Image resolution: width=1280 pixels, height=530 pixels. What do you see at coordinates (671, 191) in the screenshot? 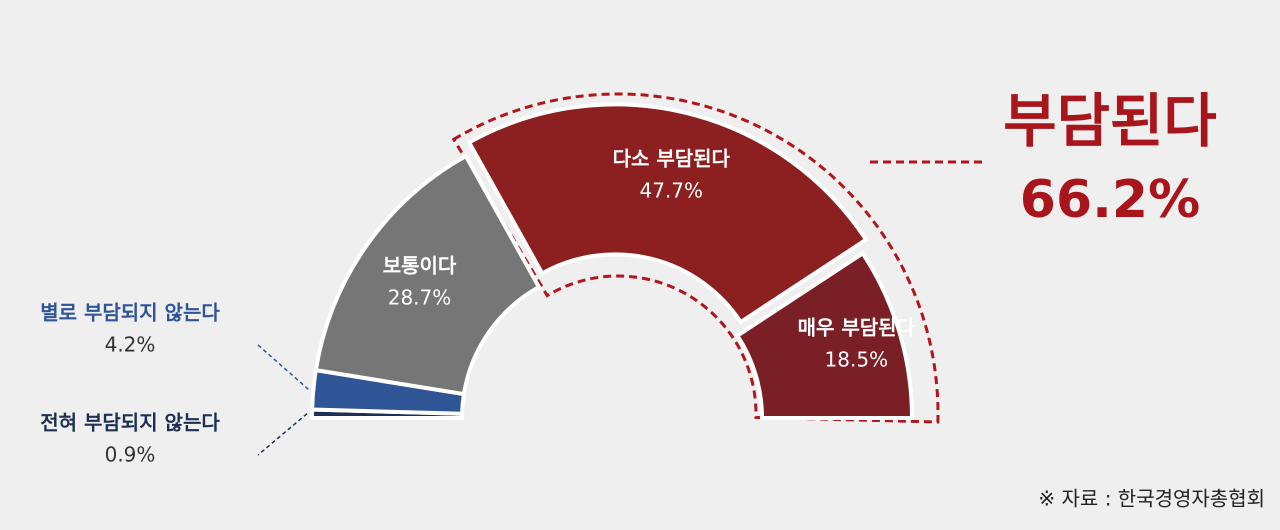
I see `value-label: 47.7%` at bounding box center [671, 191].